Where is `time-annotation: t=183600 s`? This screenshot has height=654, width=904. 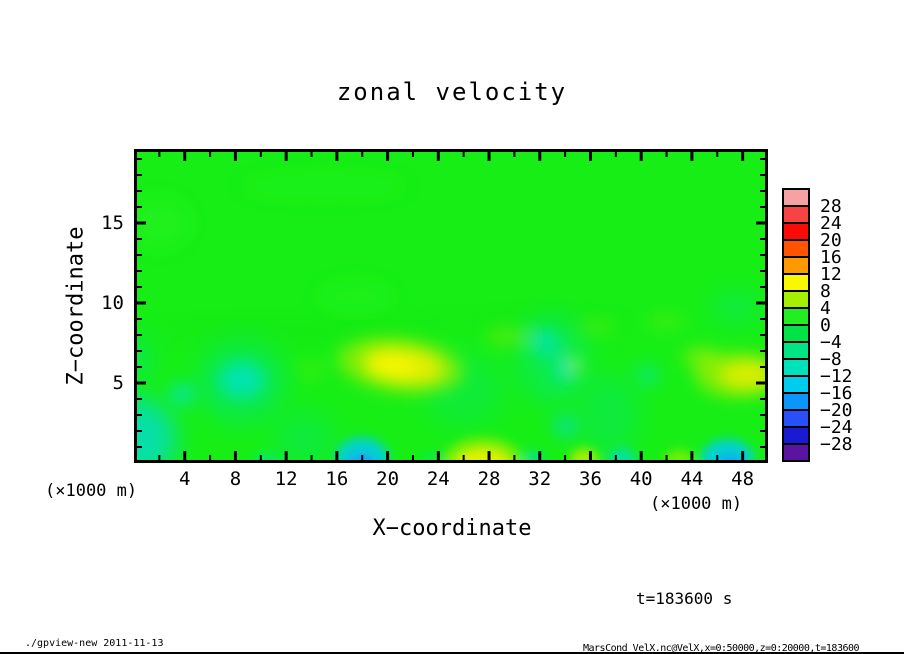
time-annotation: t=183600 s is located at coordinates (684, 598).